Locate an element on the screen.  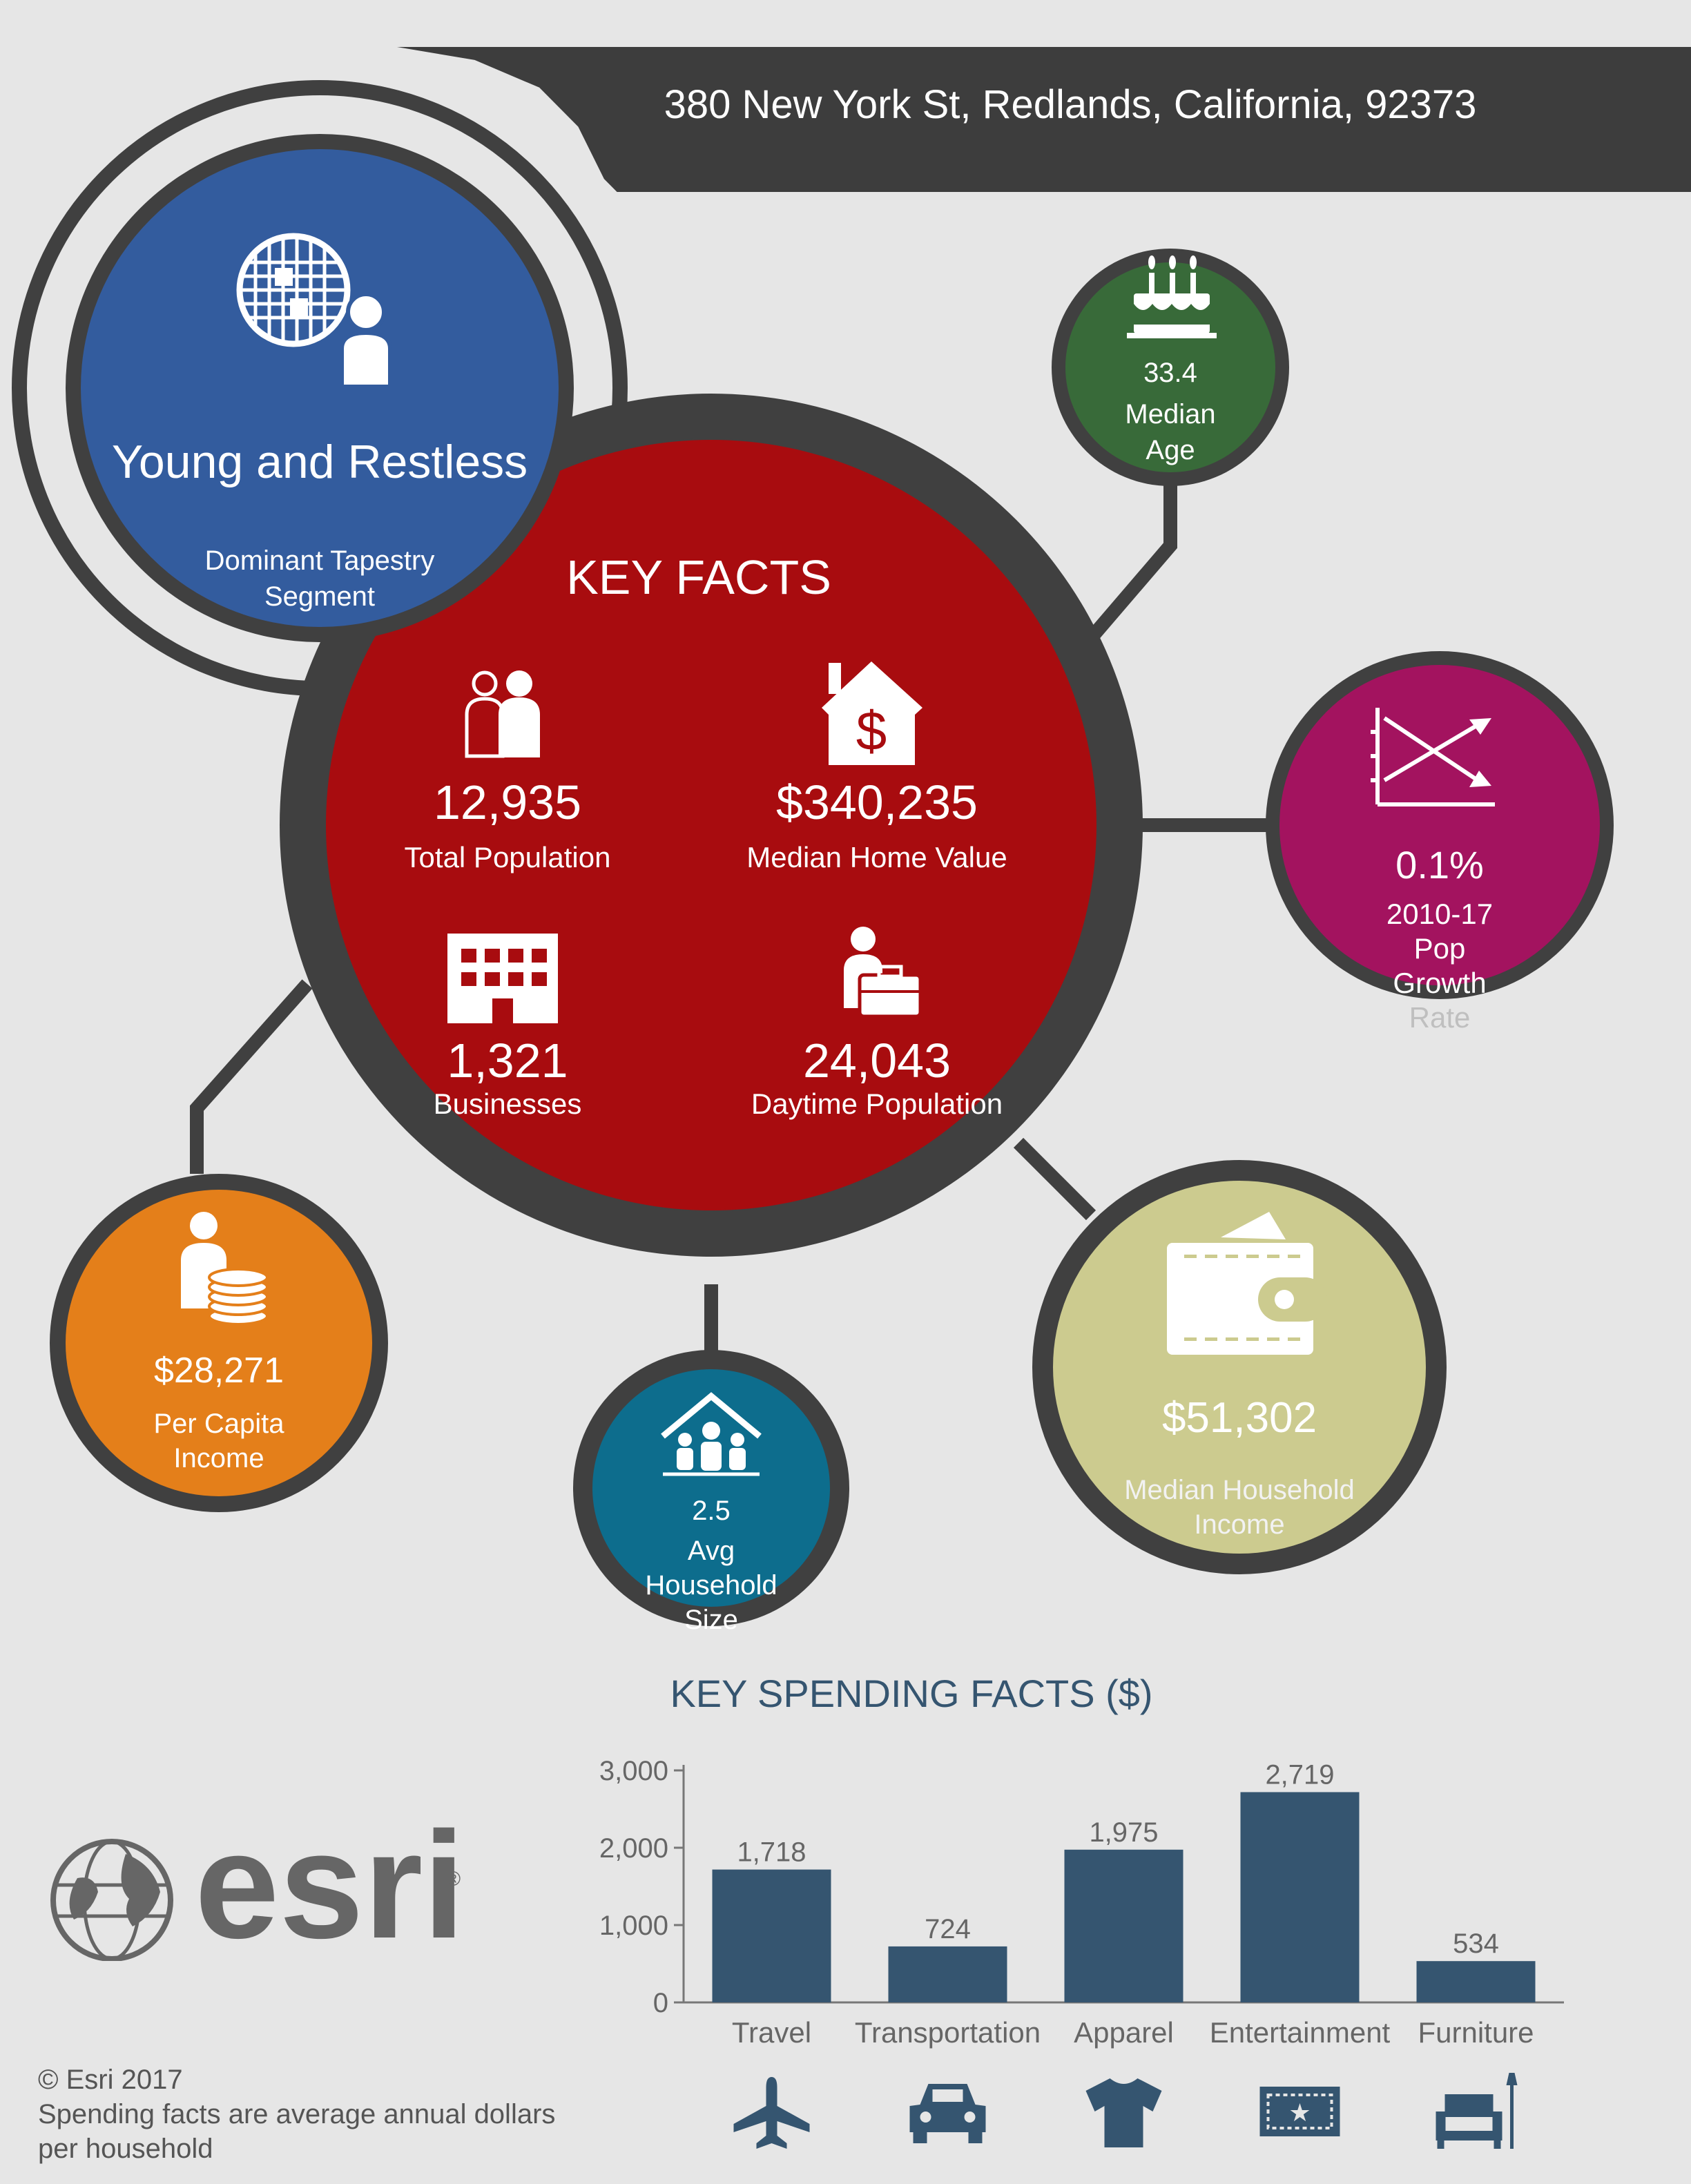
connector-household-income is located at coordinates (1054, 1179).